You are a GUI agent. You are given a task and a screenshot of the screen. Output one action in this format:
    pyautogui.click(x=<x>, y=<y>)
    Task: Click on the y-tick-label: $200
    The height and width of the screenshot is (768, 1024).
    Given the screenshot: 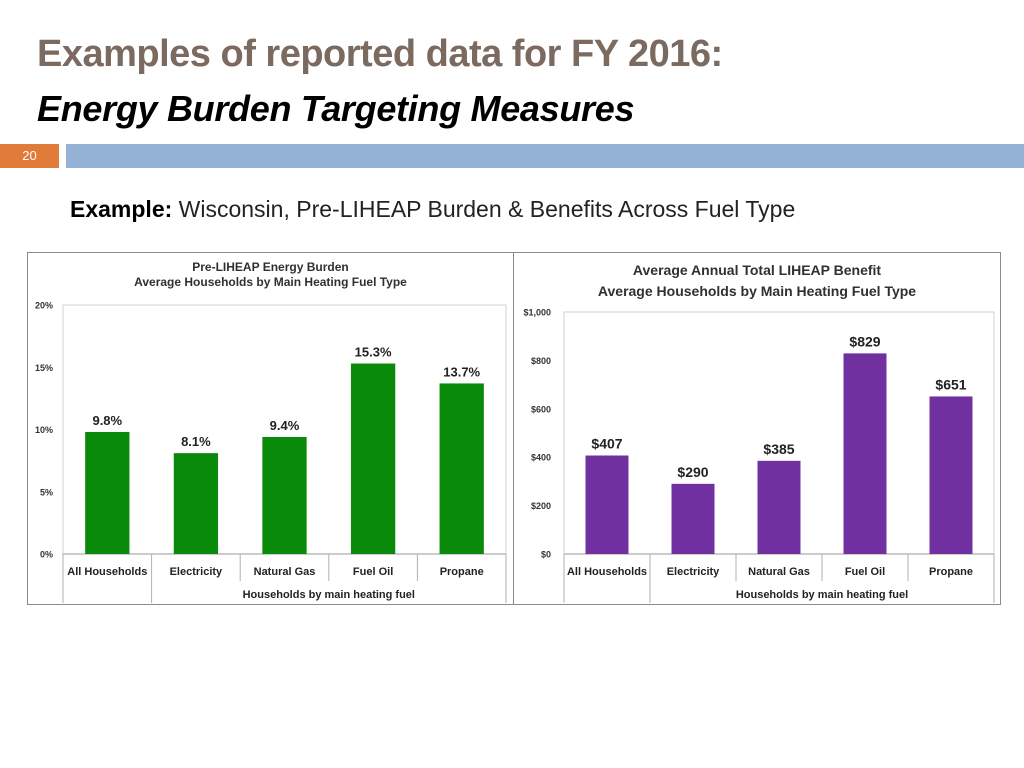 What is the action you would take?
    pyautogui.click(x=541, y=506)
    